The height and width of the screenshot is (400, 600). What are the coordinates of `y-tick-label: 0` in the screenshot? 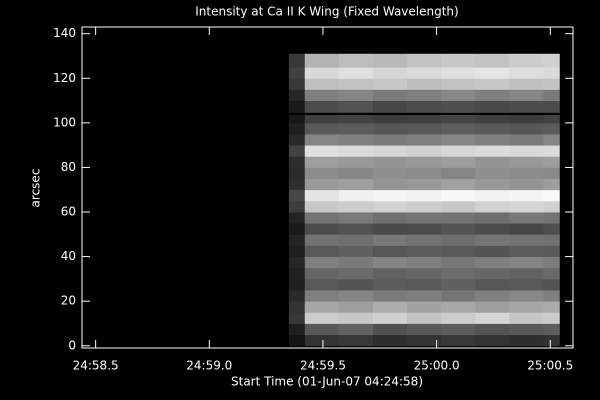 It's located at (72, 345).